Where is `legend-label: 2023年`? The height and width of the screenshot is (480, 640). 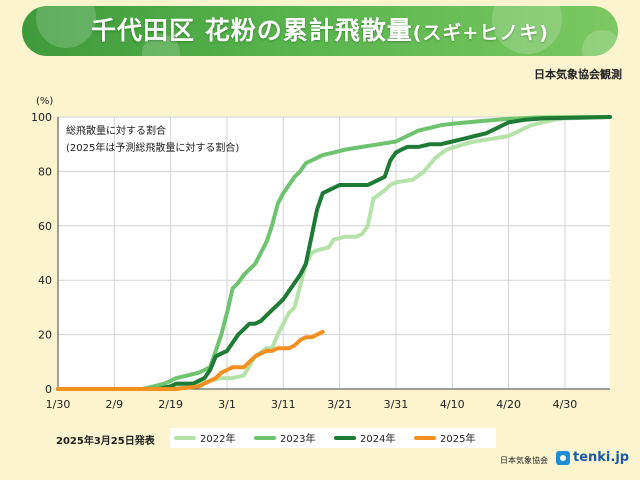
legend-label: 2023年 is located at coordinates (297, 438).